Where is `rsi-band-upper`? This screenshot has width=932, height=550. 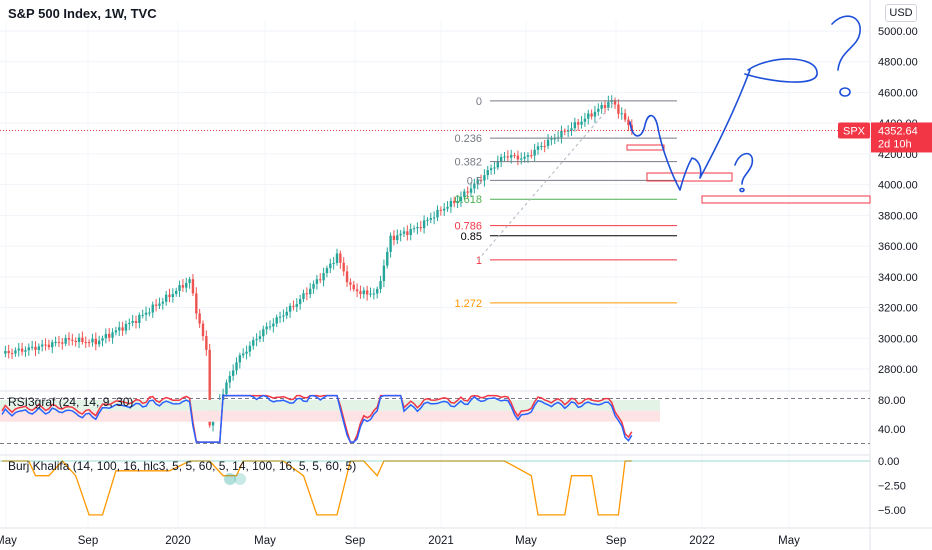
rsi-band-upper is located at coordinates (330, 405).